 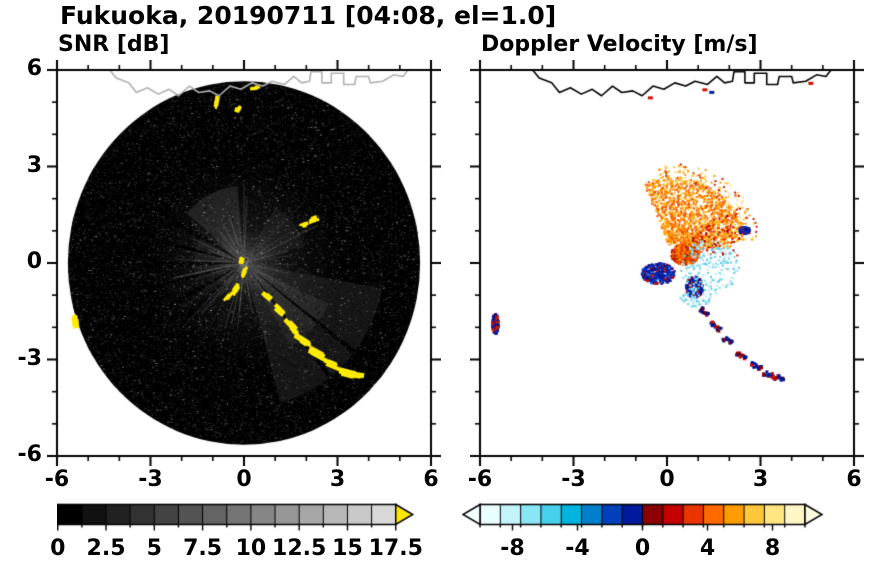 What do you see at coordinates (251, 548) in the screenshot?
I see `snr-colorbar-label-10: 10` at bounding box center [251, 548].